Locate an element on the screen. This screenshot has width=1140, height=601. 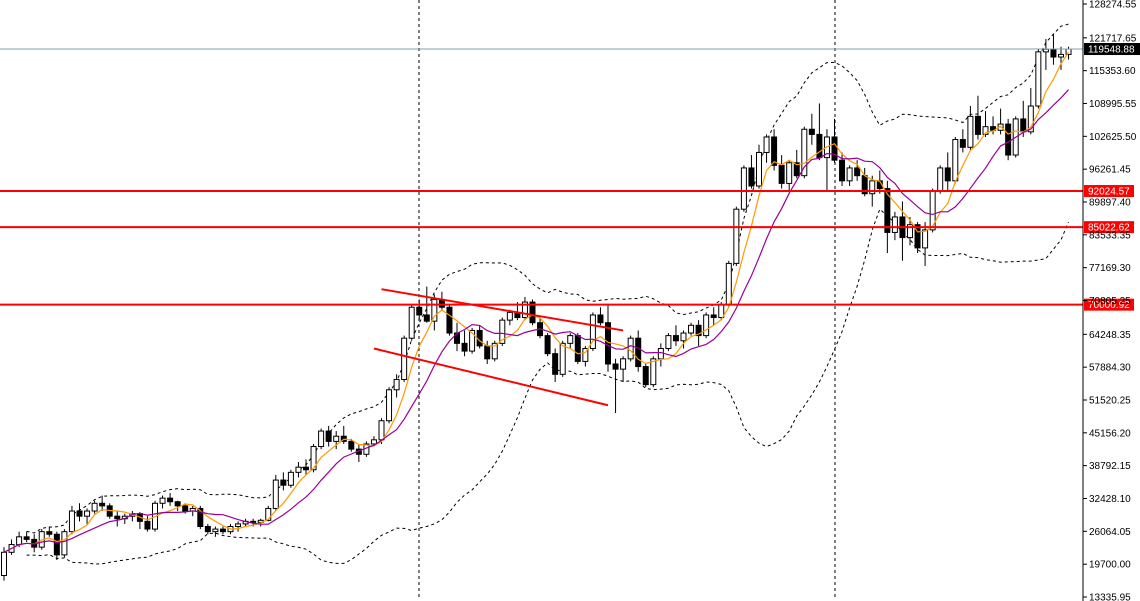
y-tick-label: 83533.35 is located at coordinates (1110, 235).